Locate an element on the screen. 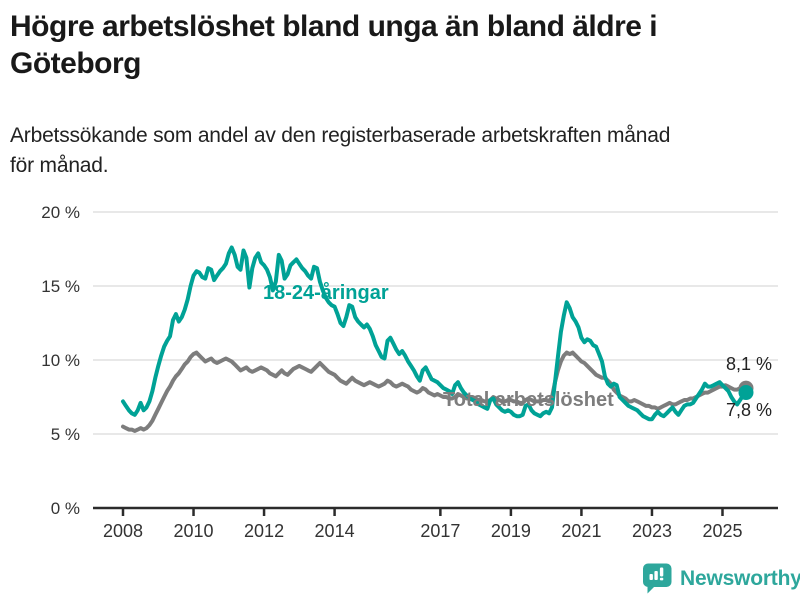 The height and width of the screenshot is (600, 800). x-tick-label: 2017 is located at coordinates (440, 531).